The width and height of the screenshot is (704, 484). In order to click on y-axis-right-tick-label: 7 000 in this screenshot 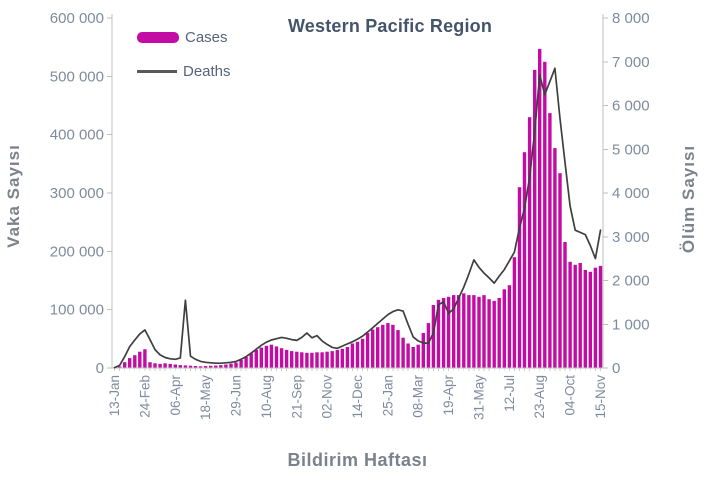, I will do `click(631, 62)`.